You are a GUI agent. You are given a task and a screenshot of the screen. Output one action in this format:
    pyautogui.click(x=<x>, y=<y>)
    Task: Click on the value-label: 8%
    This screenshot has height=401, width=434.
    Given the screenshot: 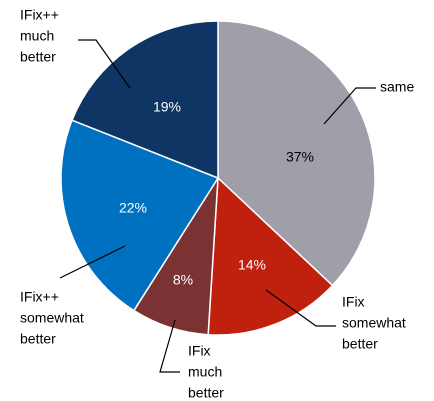 What is the action you would take?
    pyautogui.click(x=183, y=280)
    